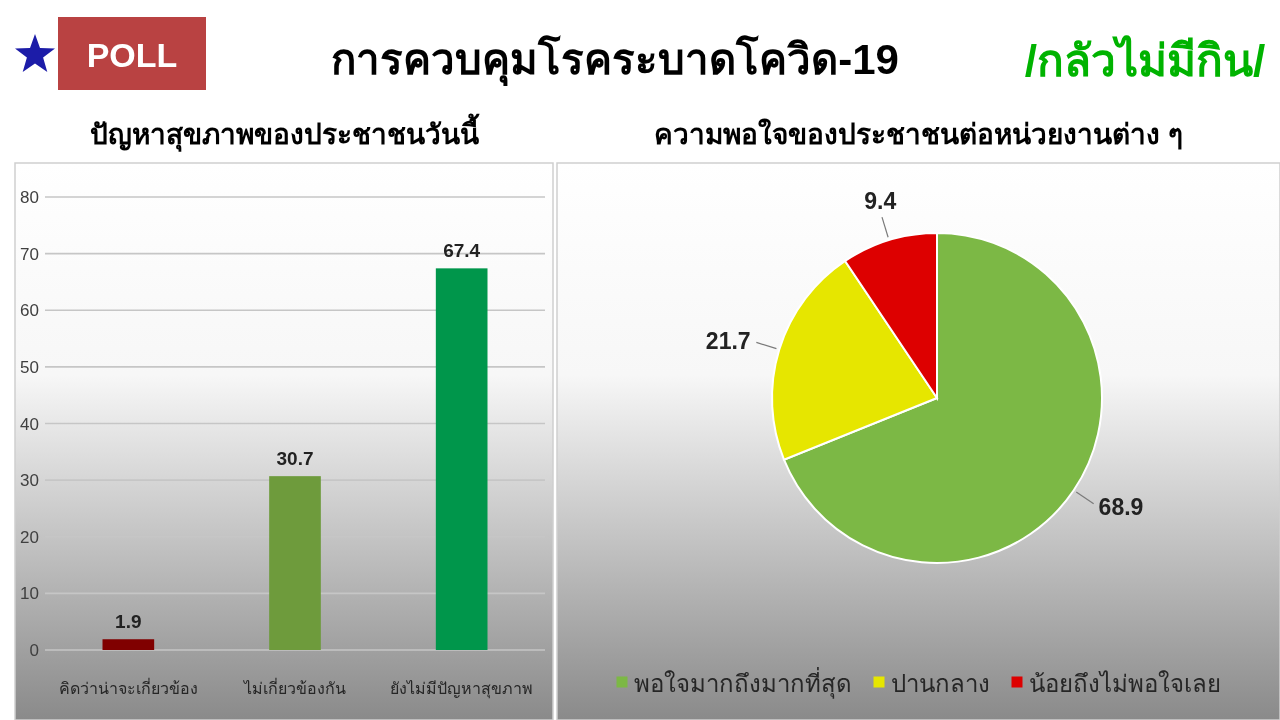  Describe the element at coordinates (728, 340) in the screenshot. I see `data-label: 21.7` at that location.